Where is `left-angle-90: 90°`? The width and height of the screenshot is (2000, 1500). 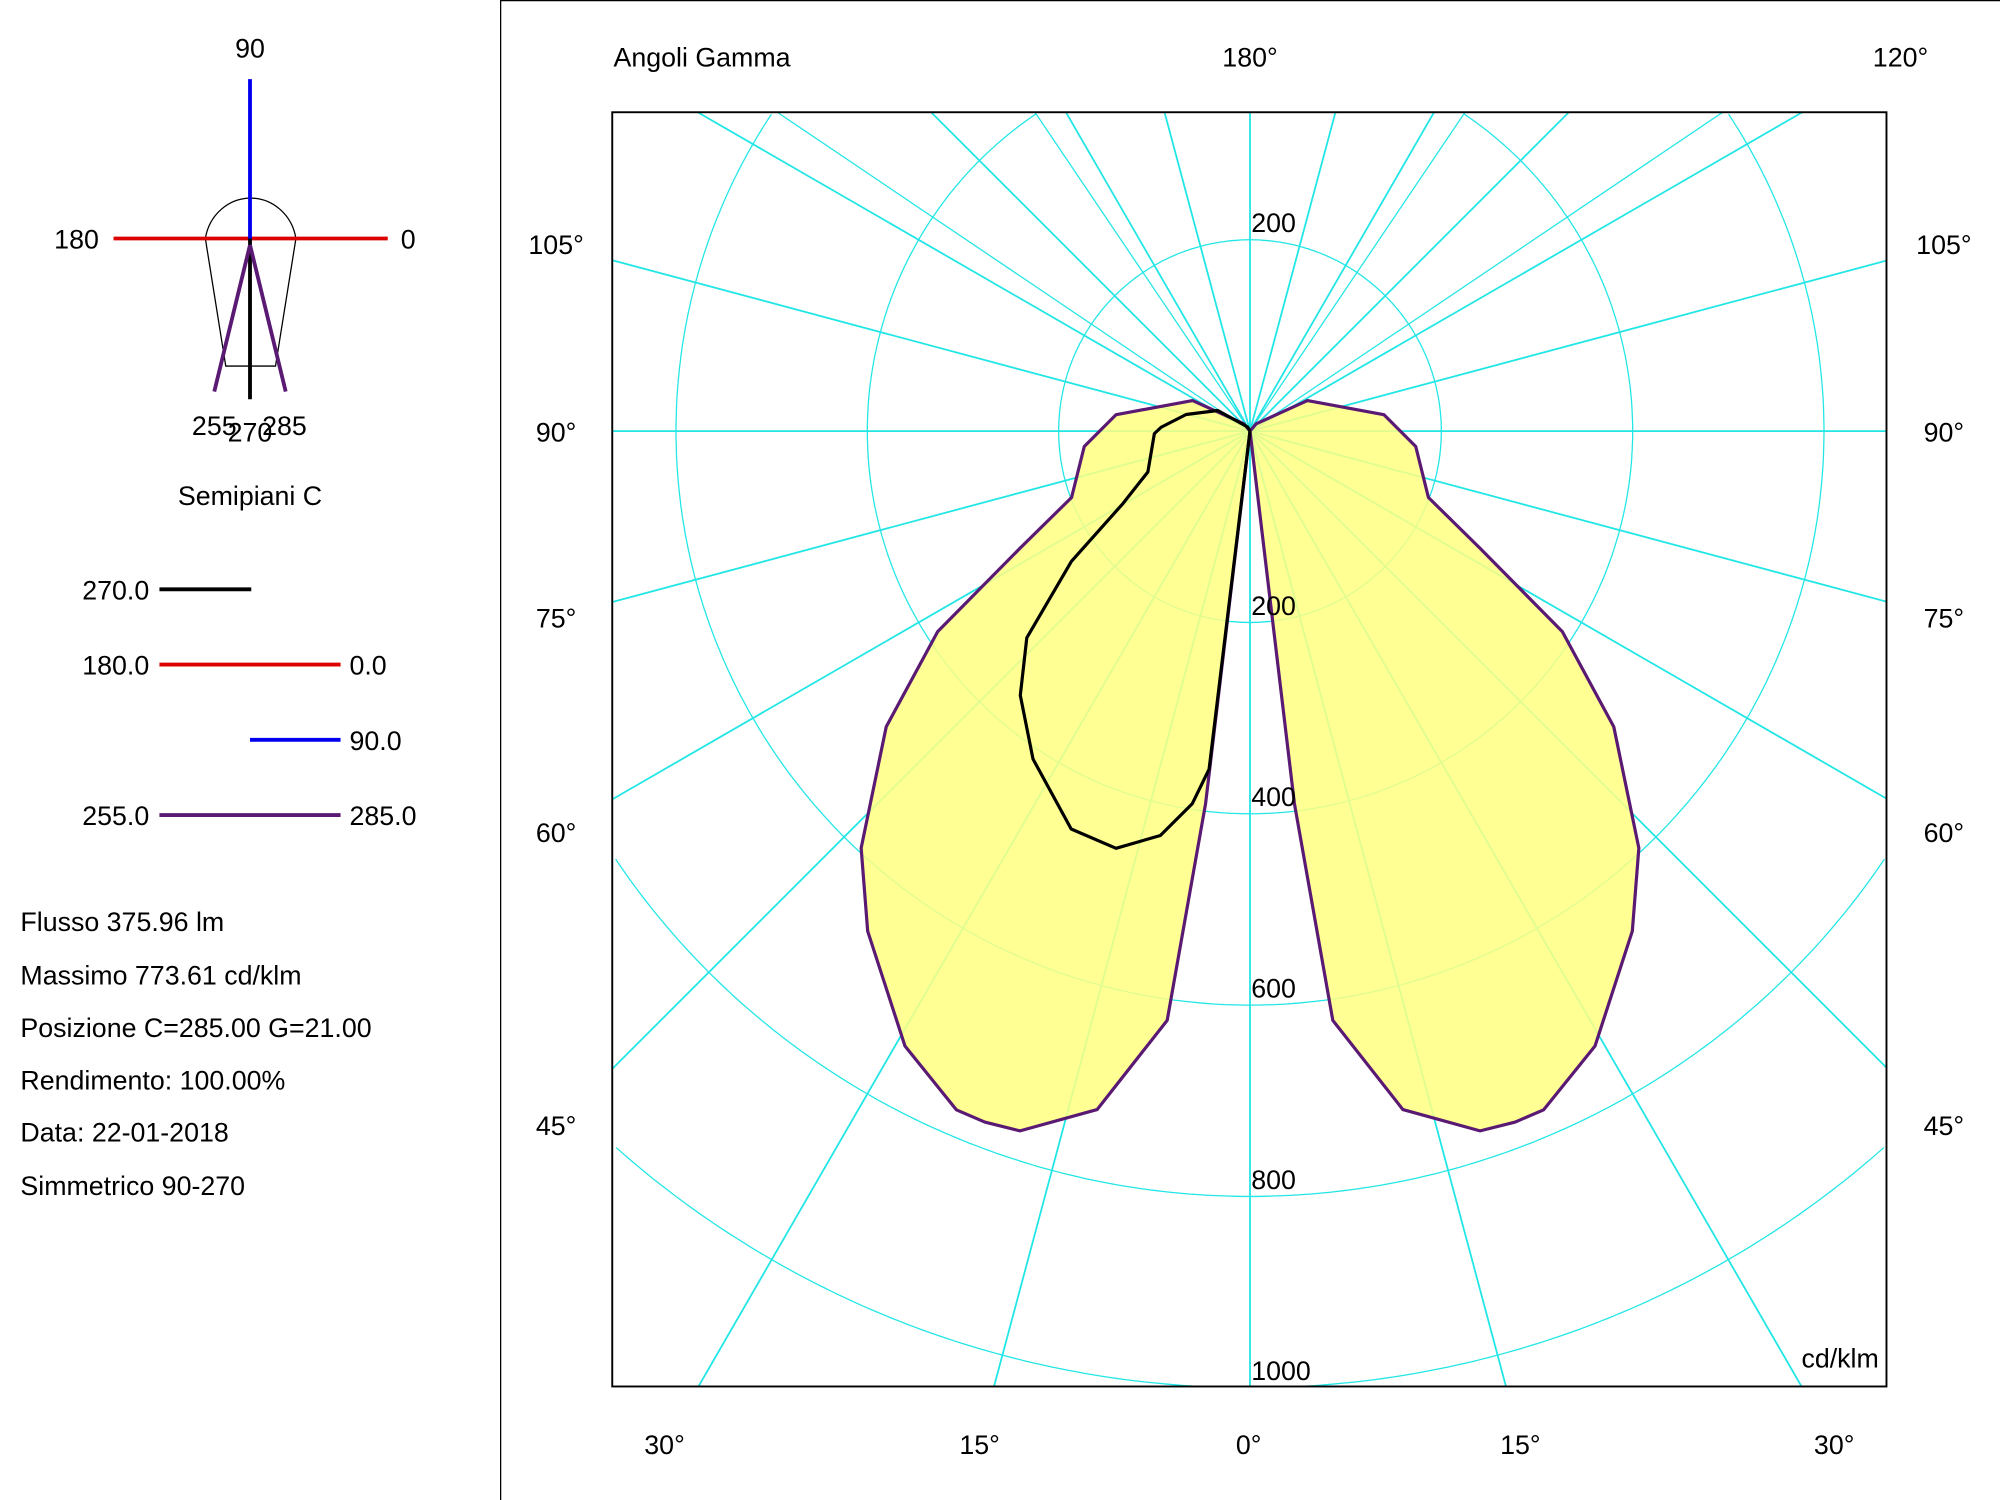
left-angle-90: 90° is located at coordinates (556, 432).